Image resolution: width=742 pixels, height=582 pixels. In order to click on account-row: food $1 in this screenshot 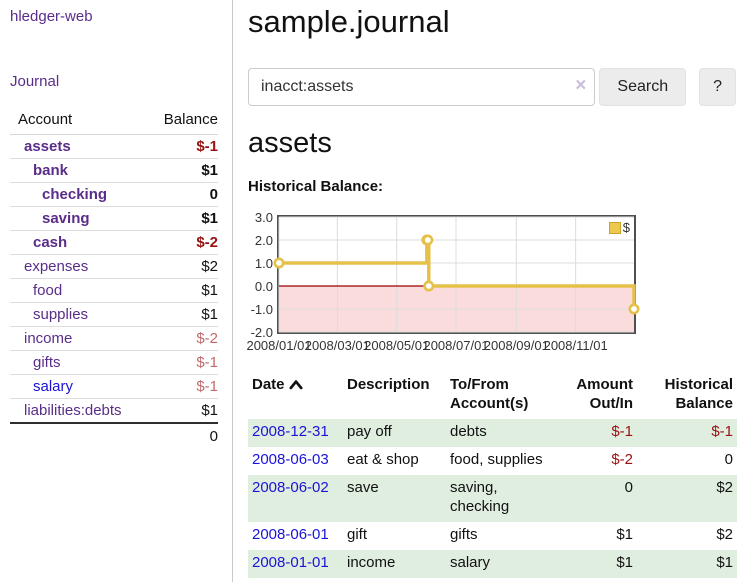, I will do `click(114, 290)`.